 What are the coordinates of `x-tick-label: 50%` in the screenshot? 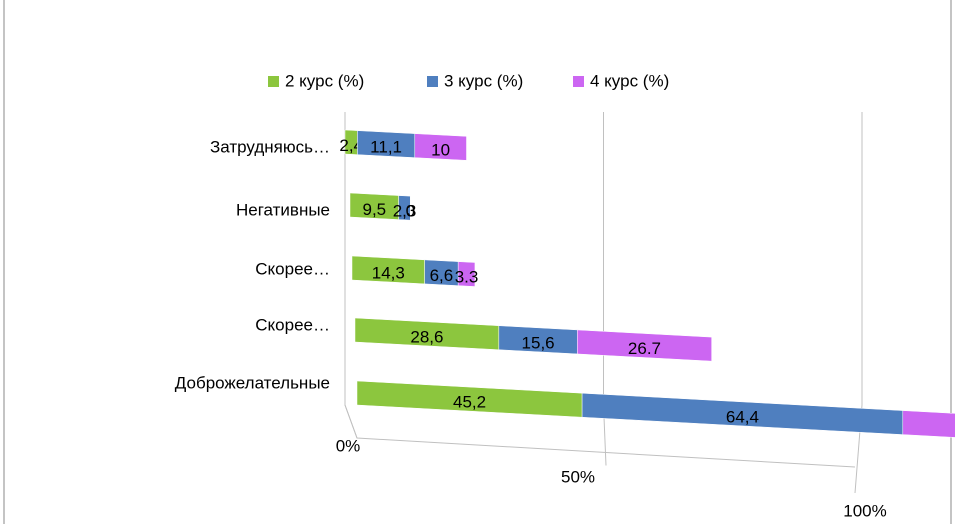 It's located at (578, 476).